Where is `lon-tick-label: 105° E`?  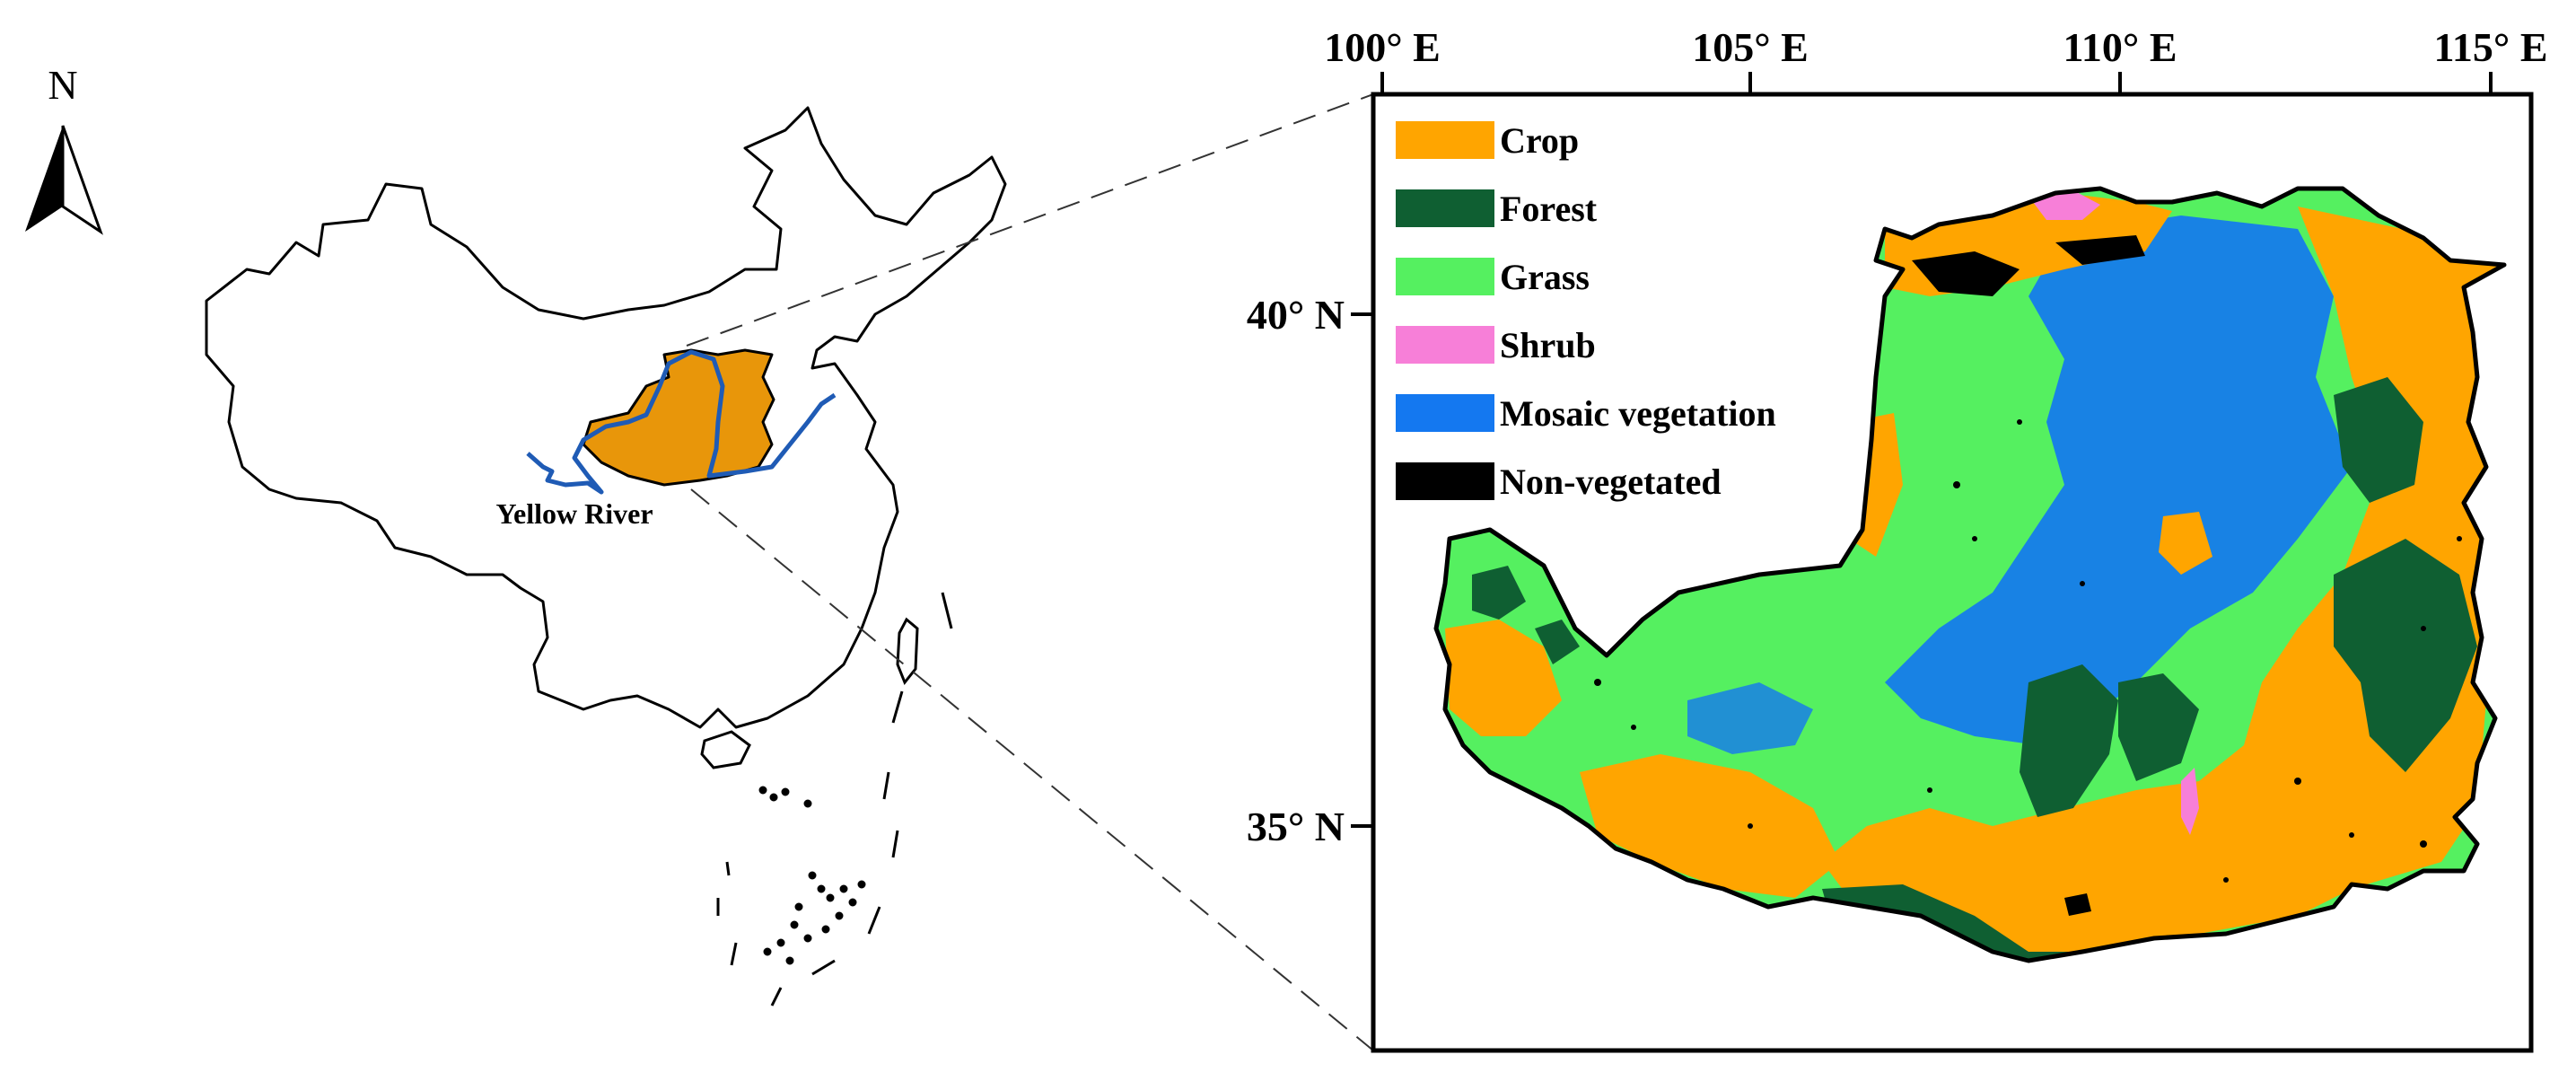
lon-tick-label: 105° E is located at coordinates (1750, 47).